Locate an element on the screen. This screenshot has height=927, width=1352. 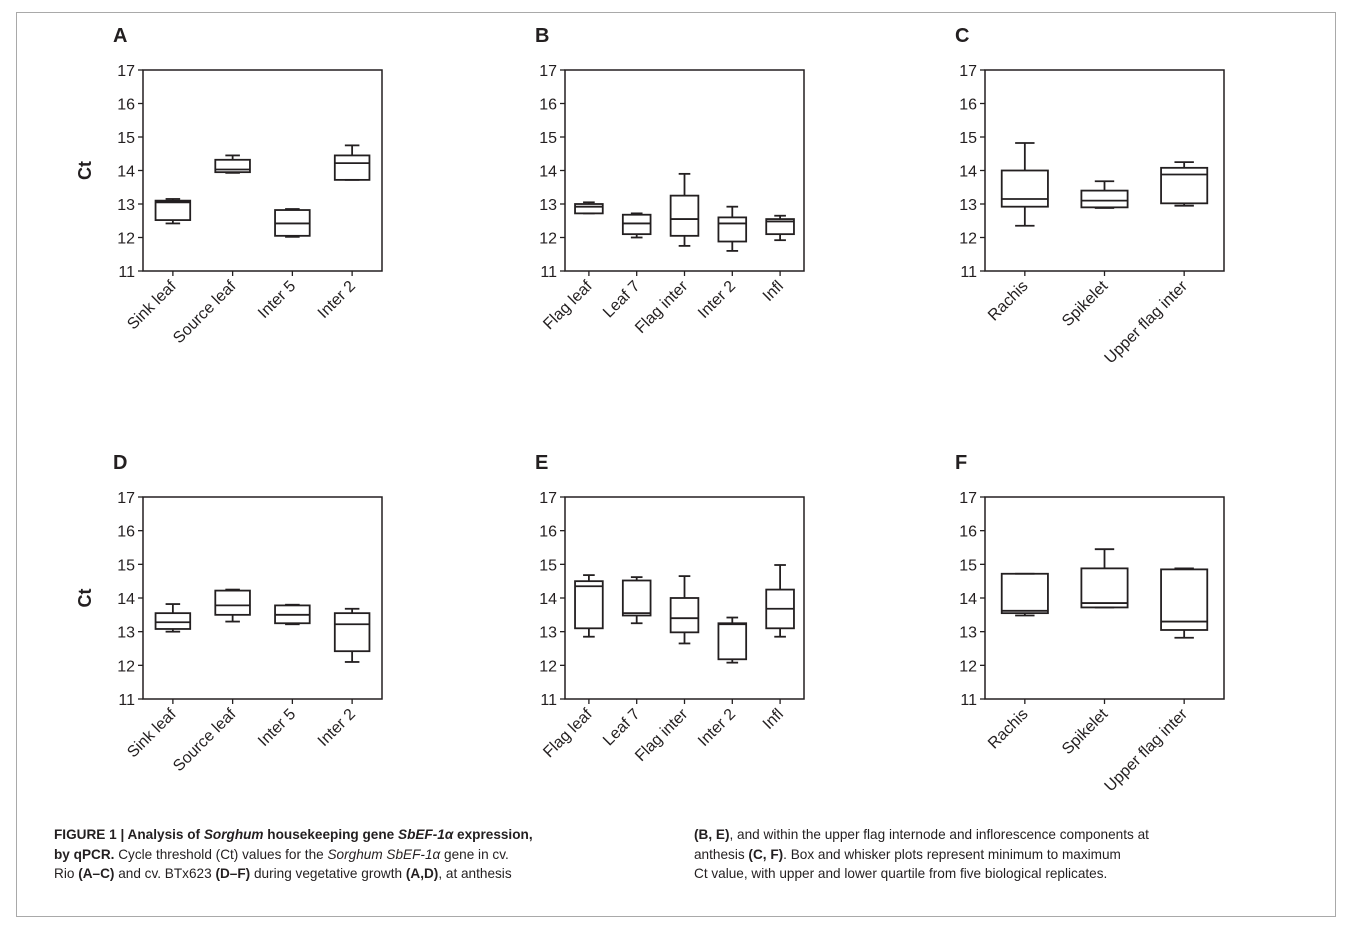
y-axis-label: Ct is located at coordinates (85, 170).